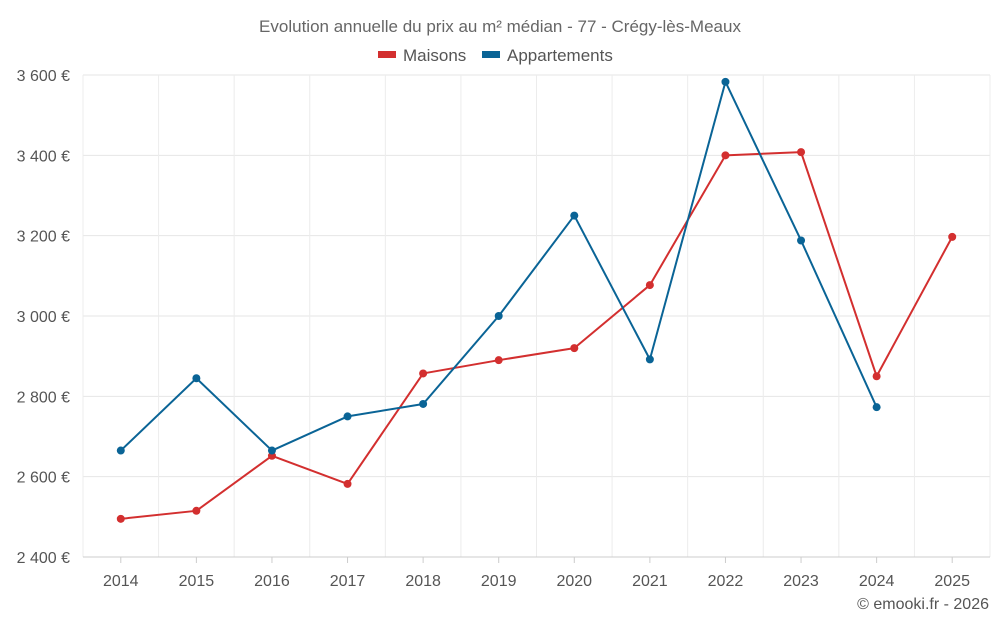 The width and height of the screenshot is (1000, 625). I want to click on legend-item-maisons: Maisons, so click(422, 55).